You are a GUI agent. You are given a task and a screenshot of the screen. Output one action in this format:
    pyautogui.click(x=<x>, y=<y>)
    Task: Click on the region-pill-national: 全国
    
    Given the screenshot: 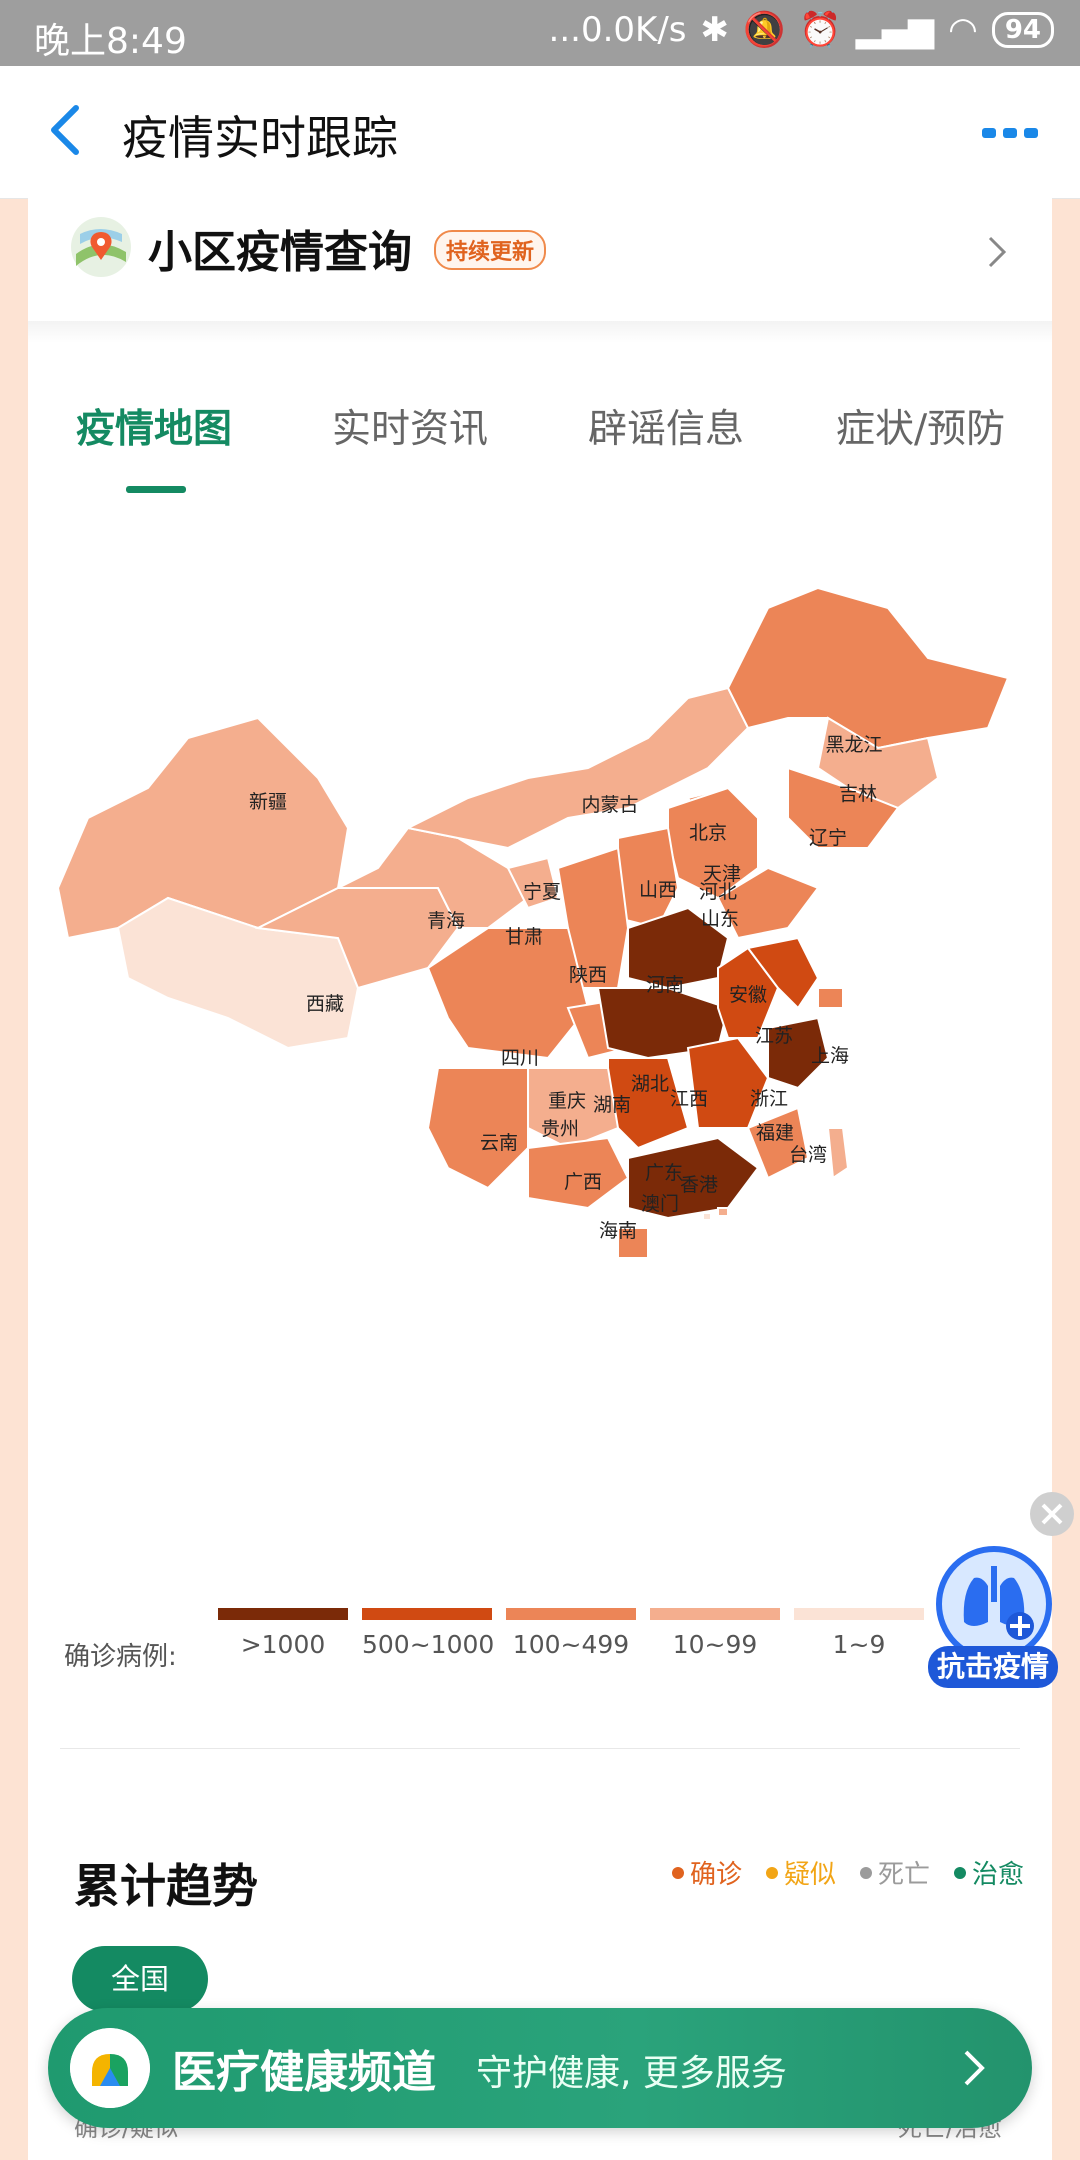 What is the action you would take?
    pyautogui.click(x=140, y=1979)
    